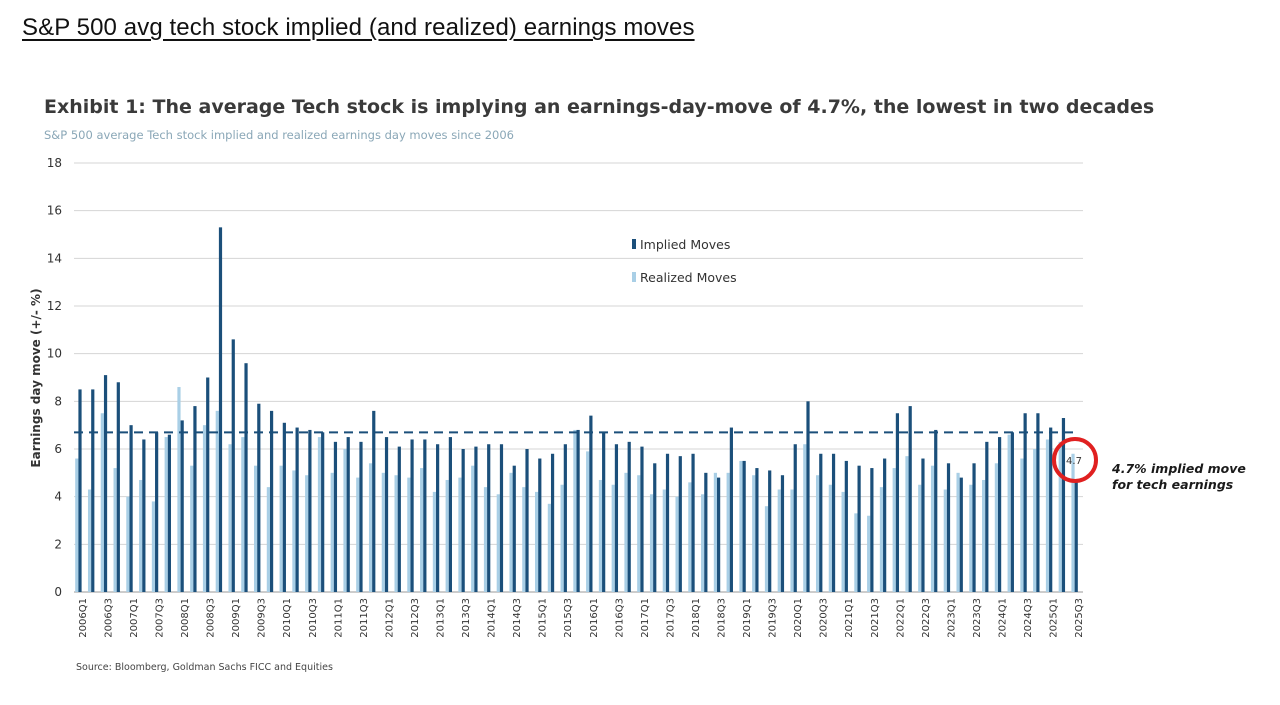 This screenshot has height=705, width=1280. Describe the element at coordinates (875, 618) in the screenshot. I see `x-tick-label: 2021Q3` at that location.